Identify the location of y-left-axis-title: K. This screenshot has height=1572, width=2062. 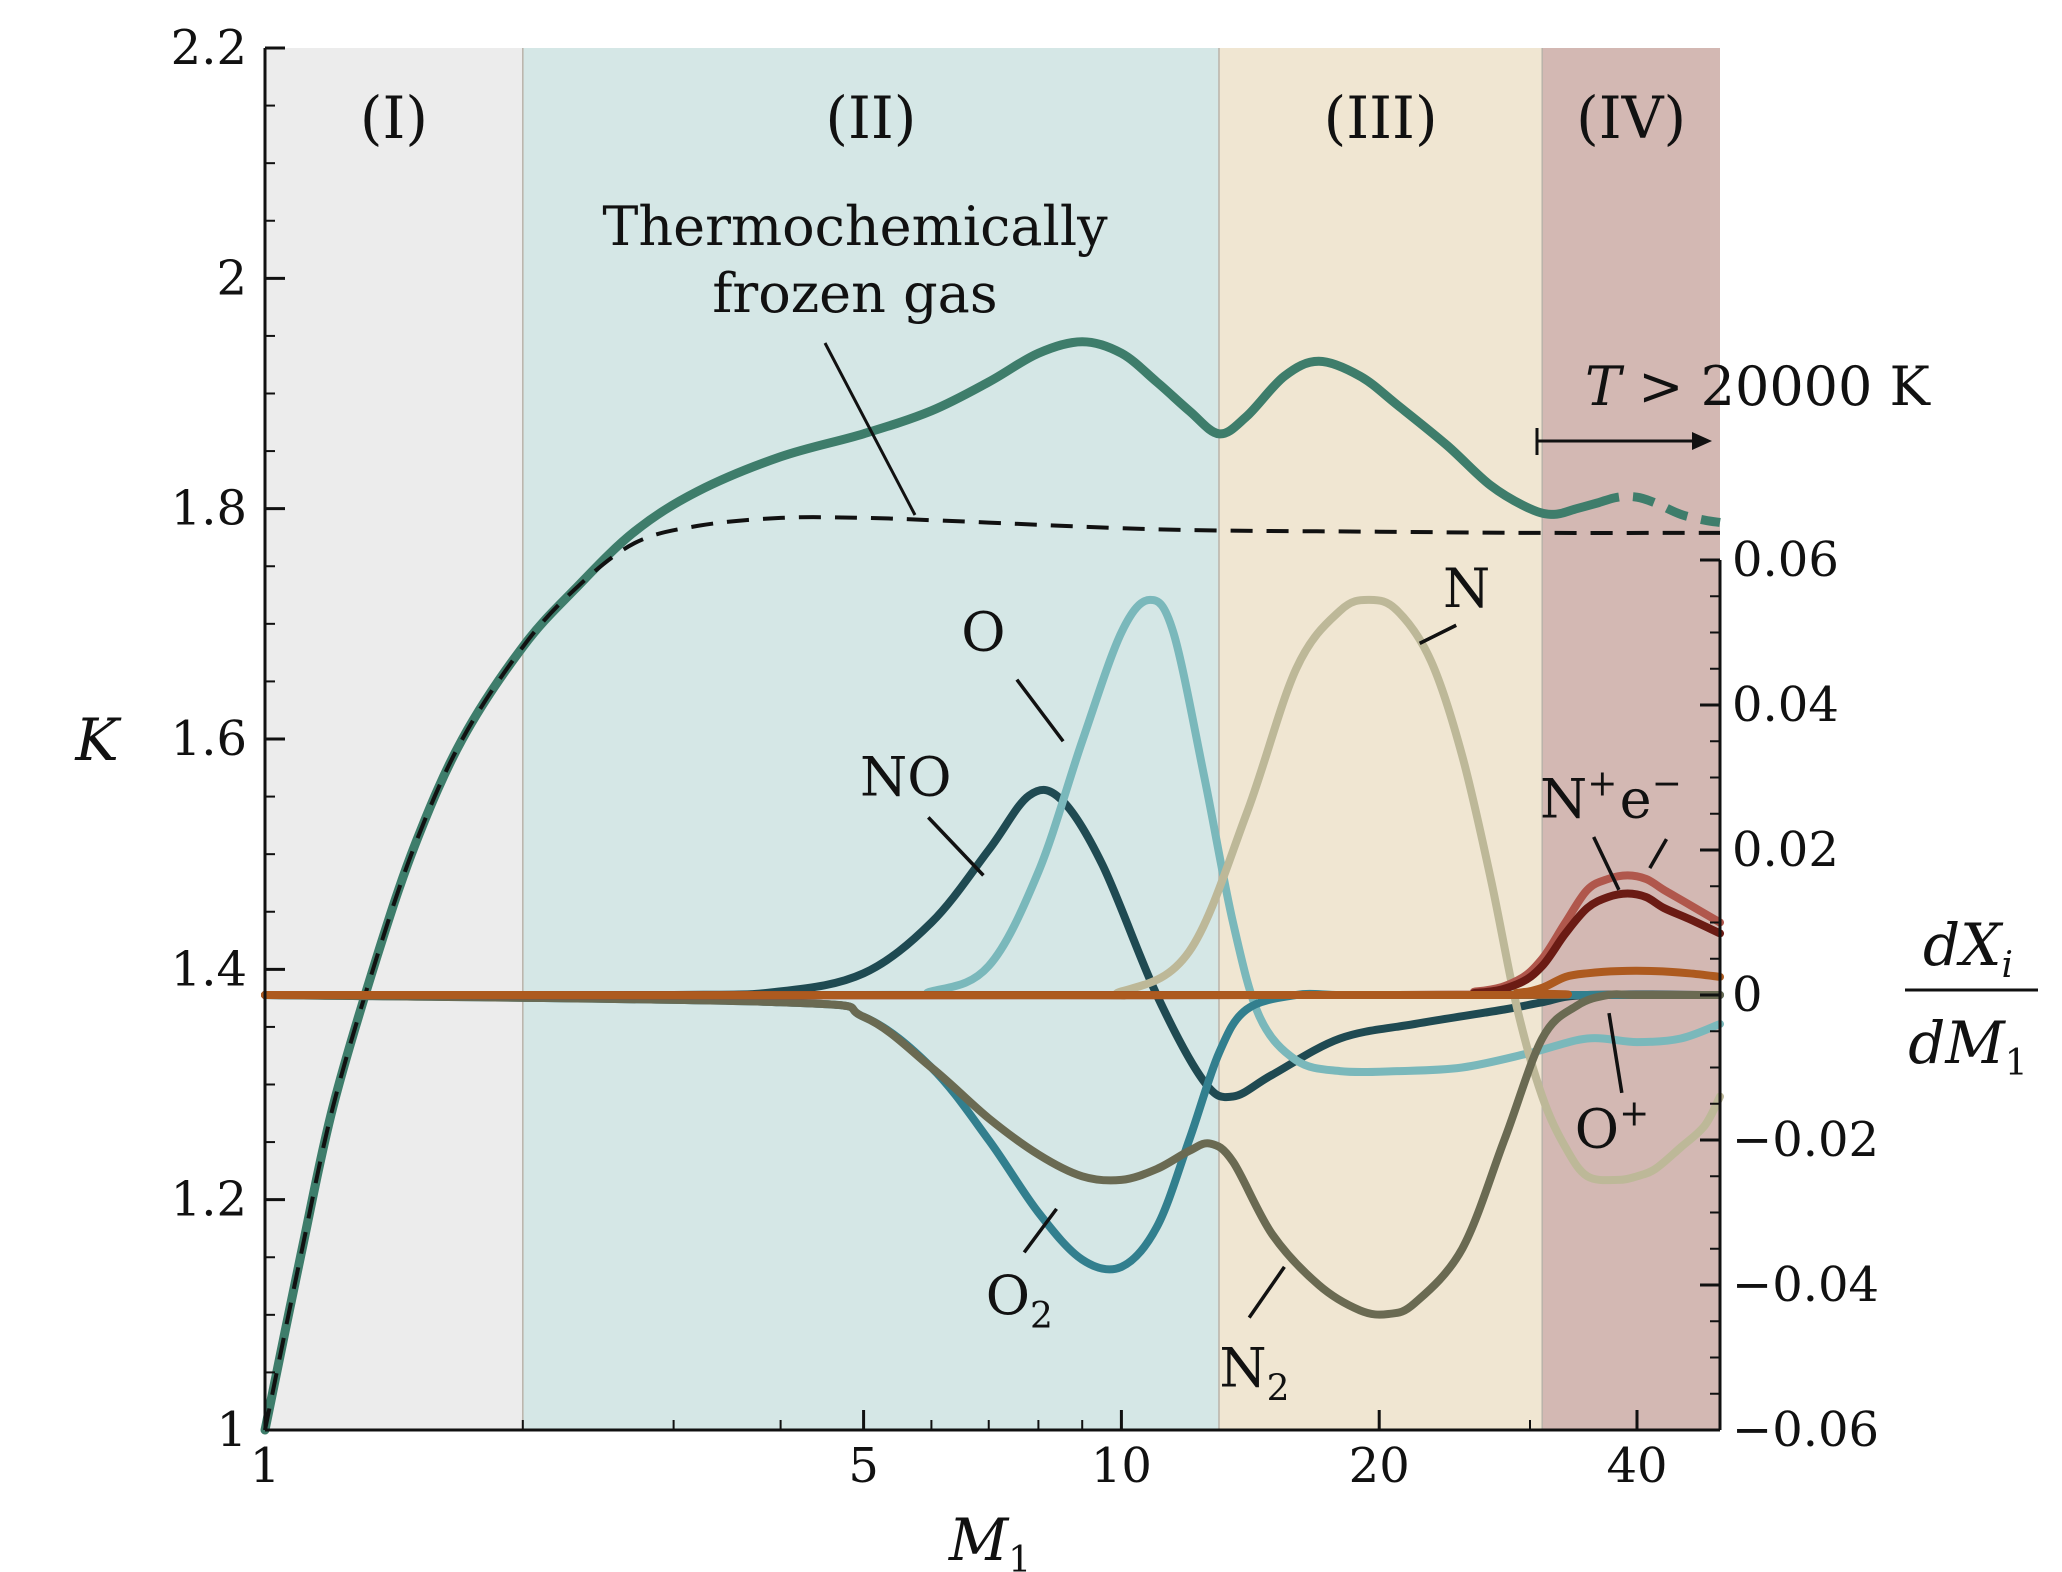
(98, 740).